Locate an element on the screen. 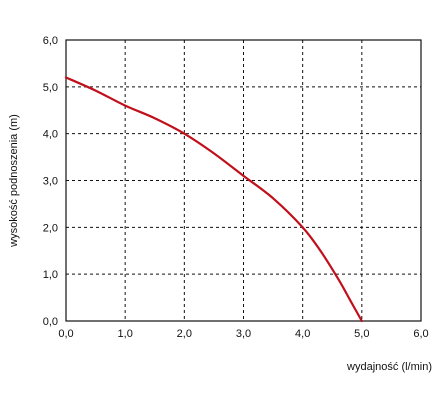 The height and width of the screenshot is (400, 446). y-axis-title: wysokość podnoszenia (m) is located at coordinates (14, 181).